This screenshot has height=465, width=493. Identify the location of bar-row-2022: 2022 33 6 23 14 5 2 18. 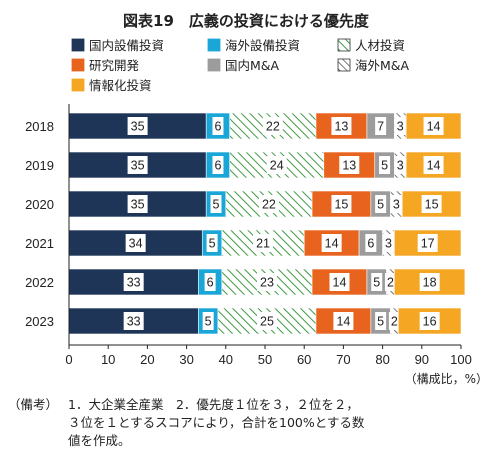
(245, 282).